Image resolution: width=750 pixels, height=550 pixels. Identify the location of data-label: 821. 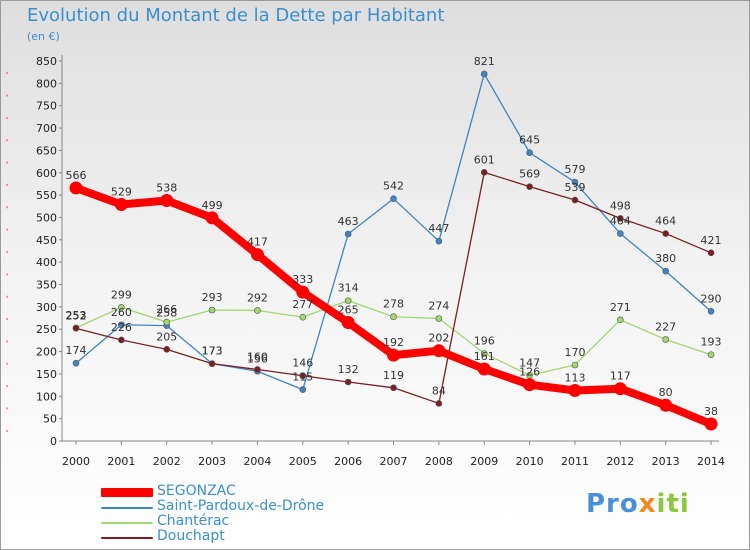
(484, 61).